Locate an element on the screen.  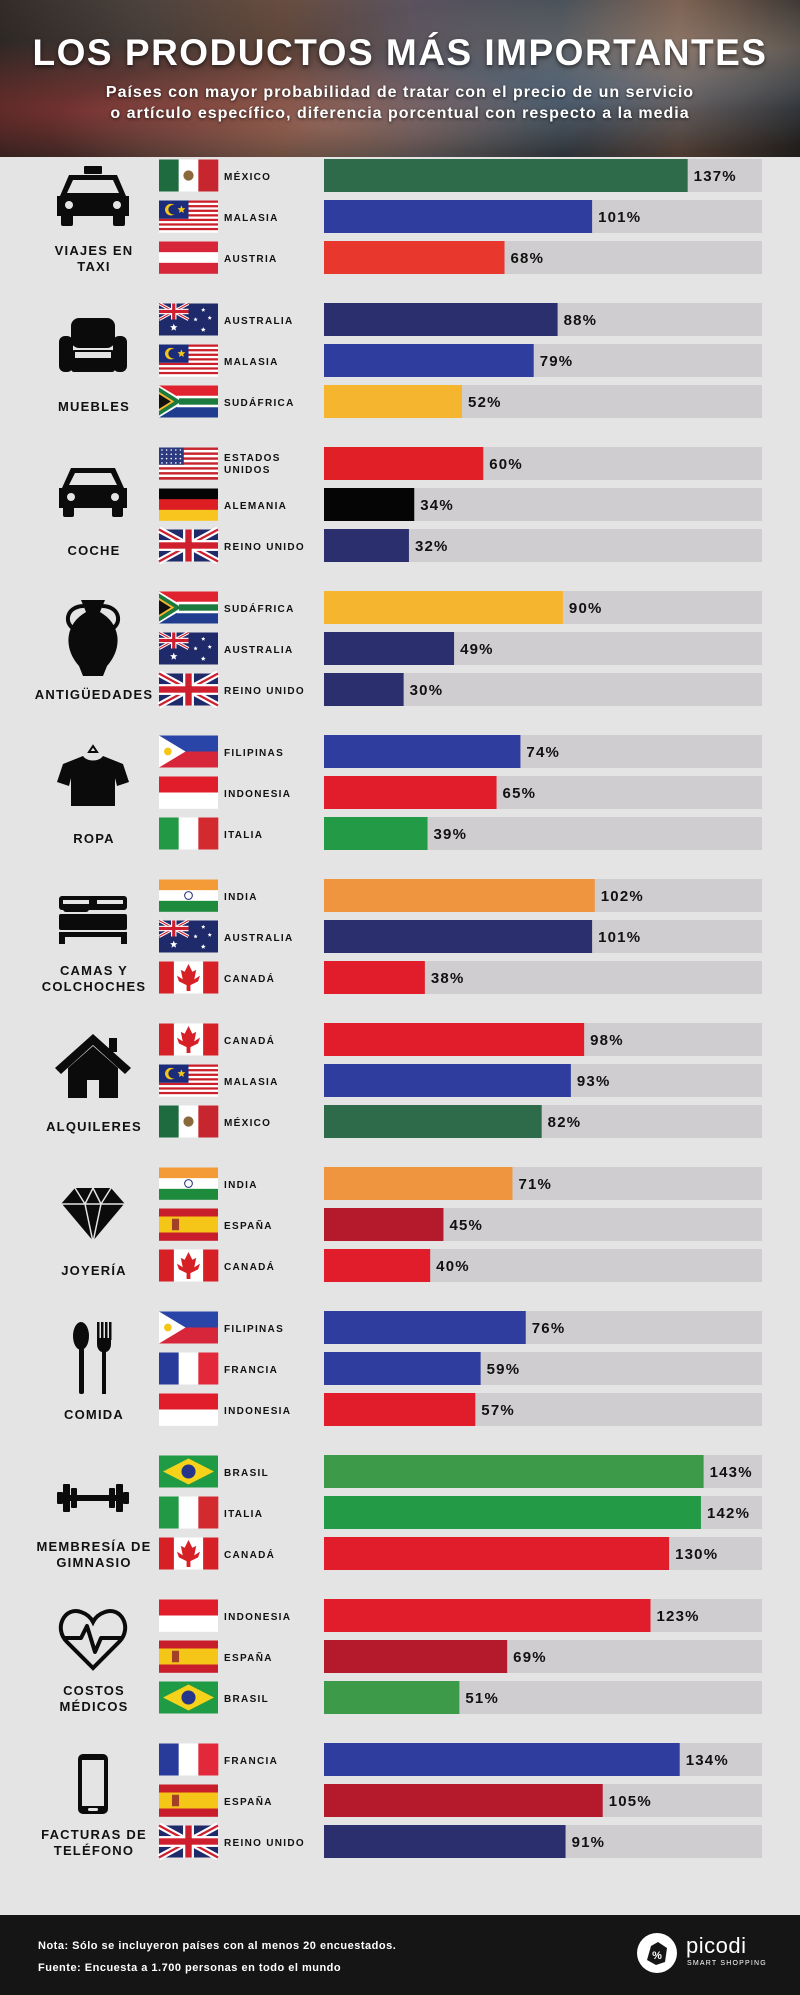
country-label-canada-joyeria: CANADÁ is located at coordinates (249, 1266).